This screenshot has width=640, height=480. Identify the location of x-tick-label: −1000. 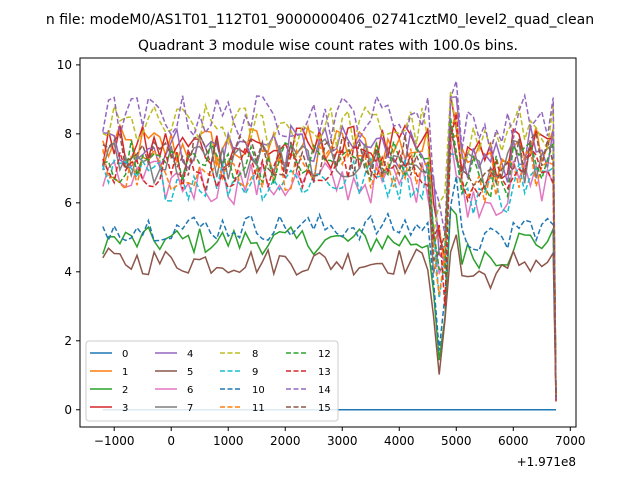
(114, 441).